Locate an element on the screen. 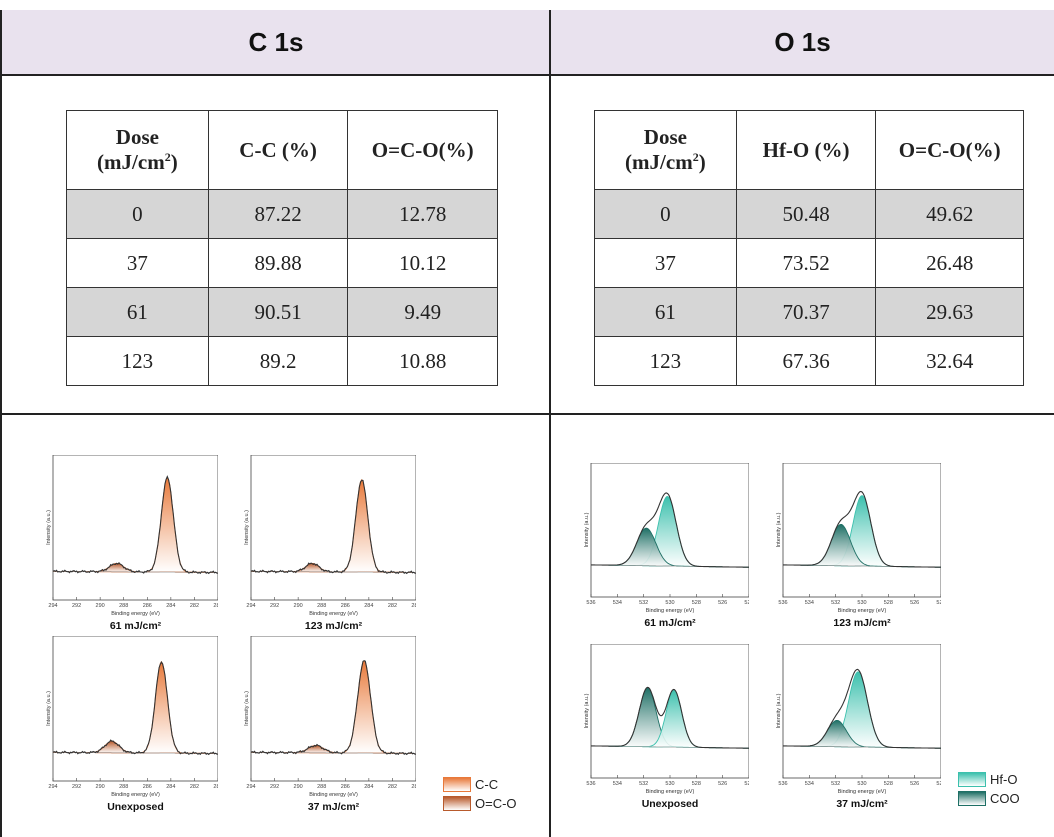  table-header-hfo: Hf-O (%) is located at coordinates (806, 150).